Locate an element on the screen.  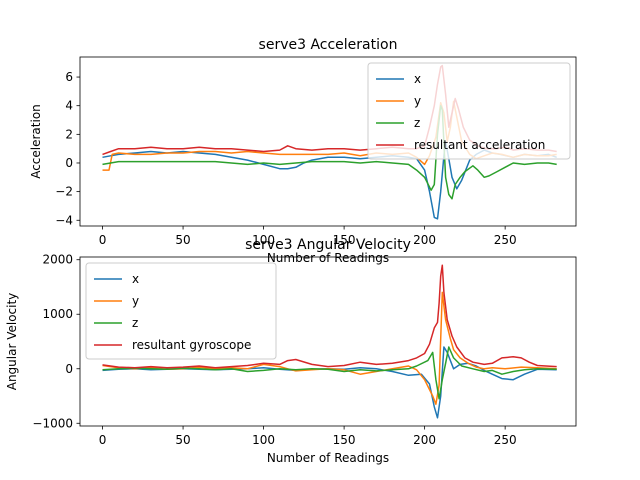
y-tick-label: 1000 is located at coordinates (57, 314).